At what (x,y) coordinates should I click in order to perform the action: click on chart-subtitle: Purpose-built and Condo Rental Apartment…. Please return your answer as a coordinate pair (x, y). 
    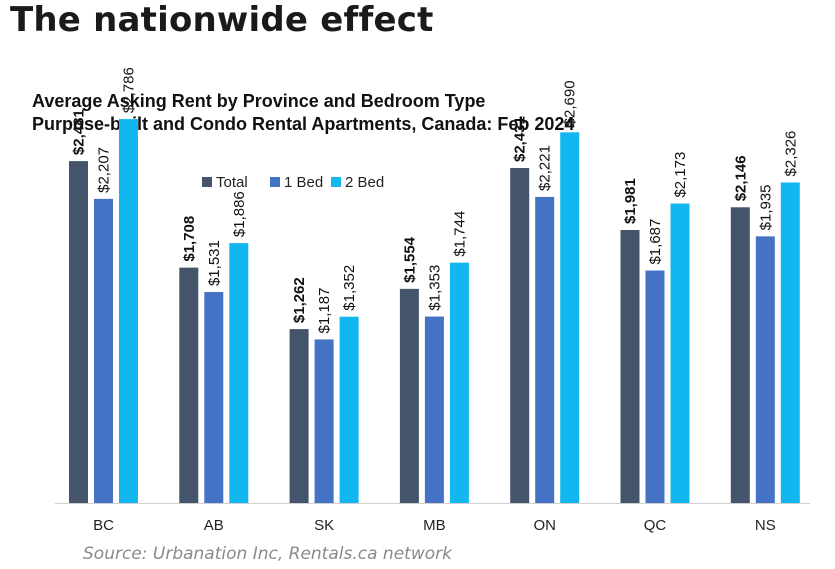
    Looking at the image, I should click on (303, 124).